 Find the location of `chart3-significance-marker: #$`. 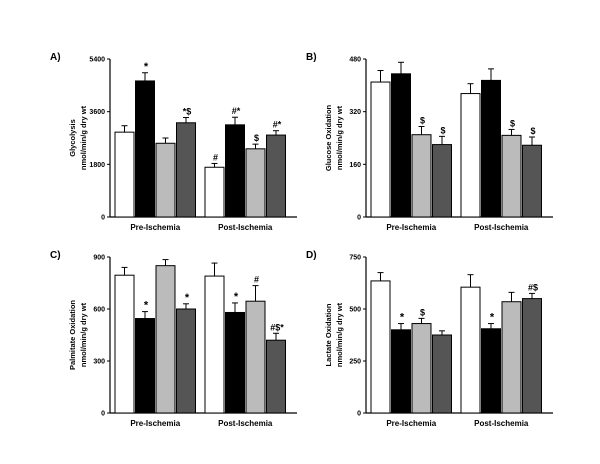

chart3-significance-marker: #$ is located at coordinates (533, 287).